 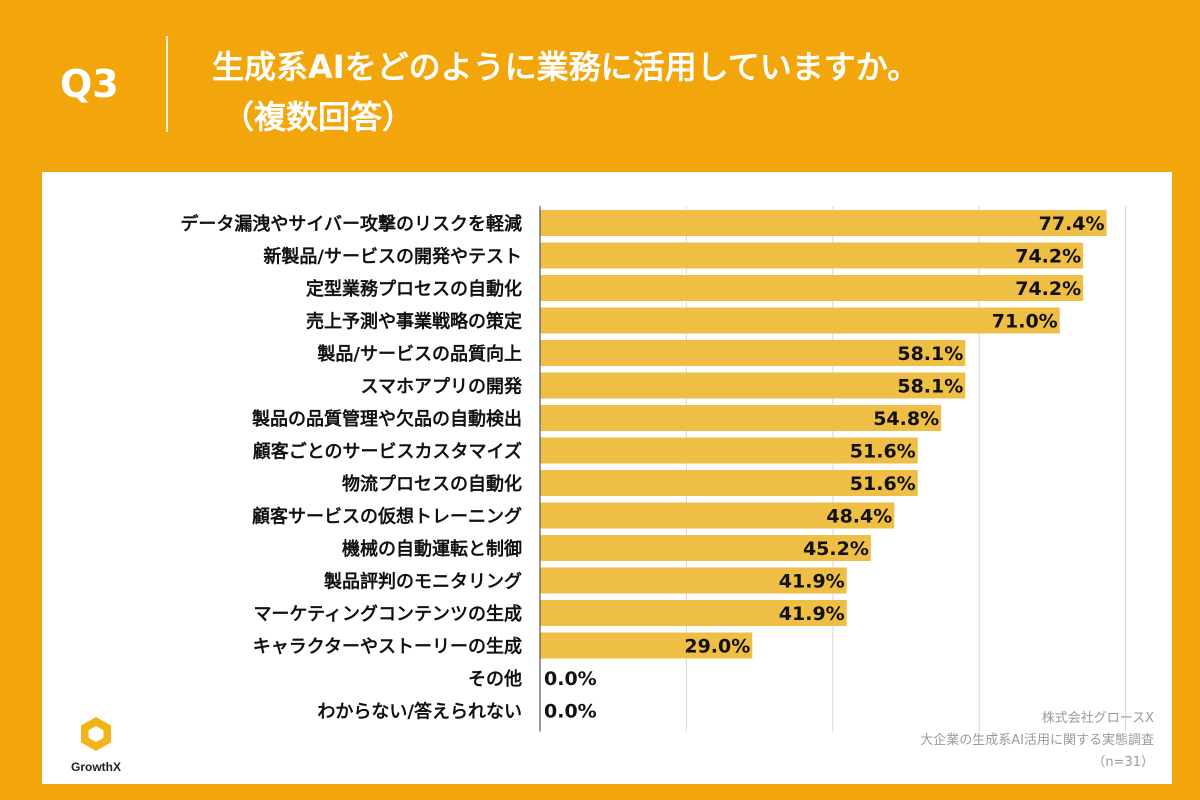 What do you see at coordinates (565, 92) in the screenshot?
I see `question-title: 生成系AIをどのように業務に活用していますか。 （複数回答）` at bounding box center [565, 92].